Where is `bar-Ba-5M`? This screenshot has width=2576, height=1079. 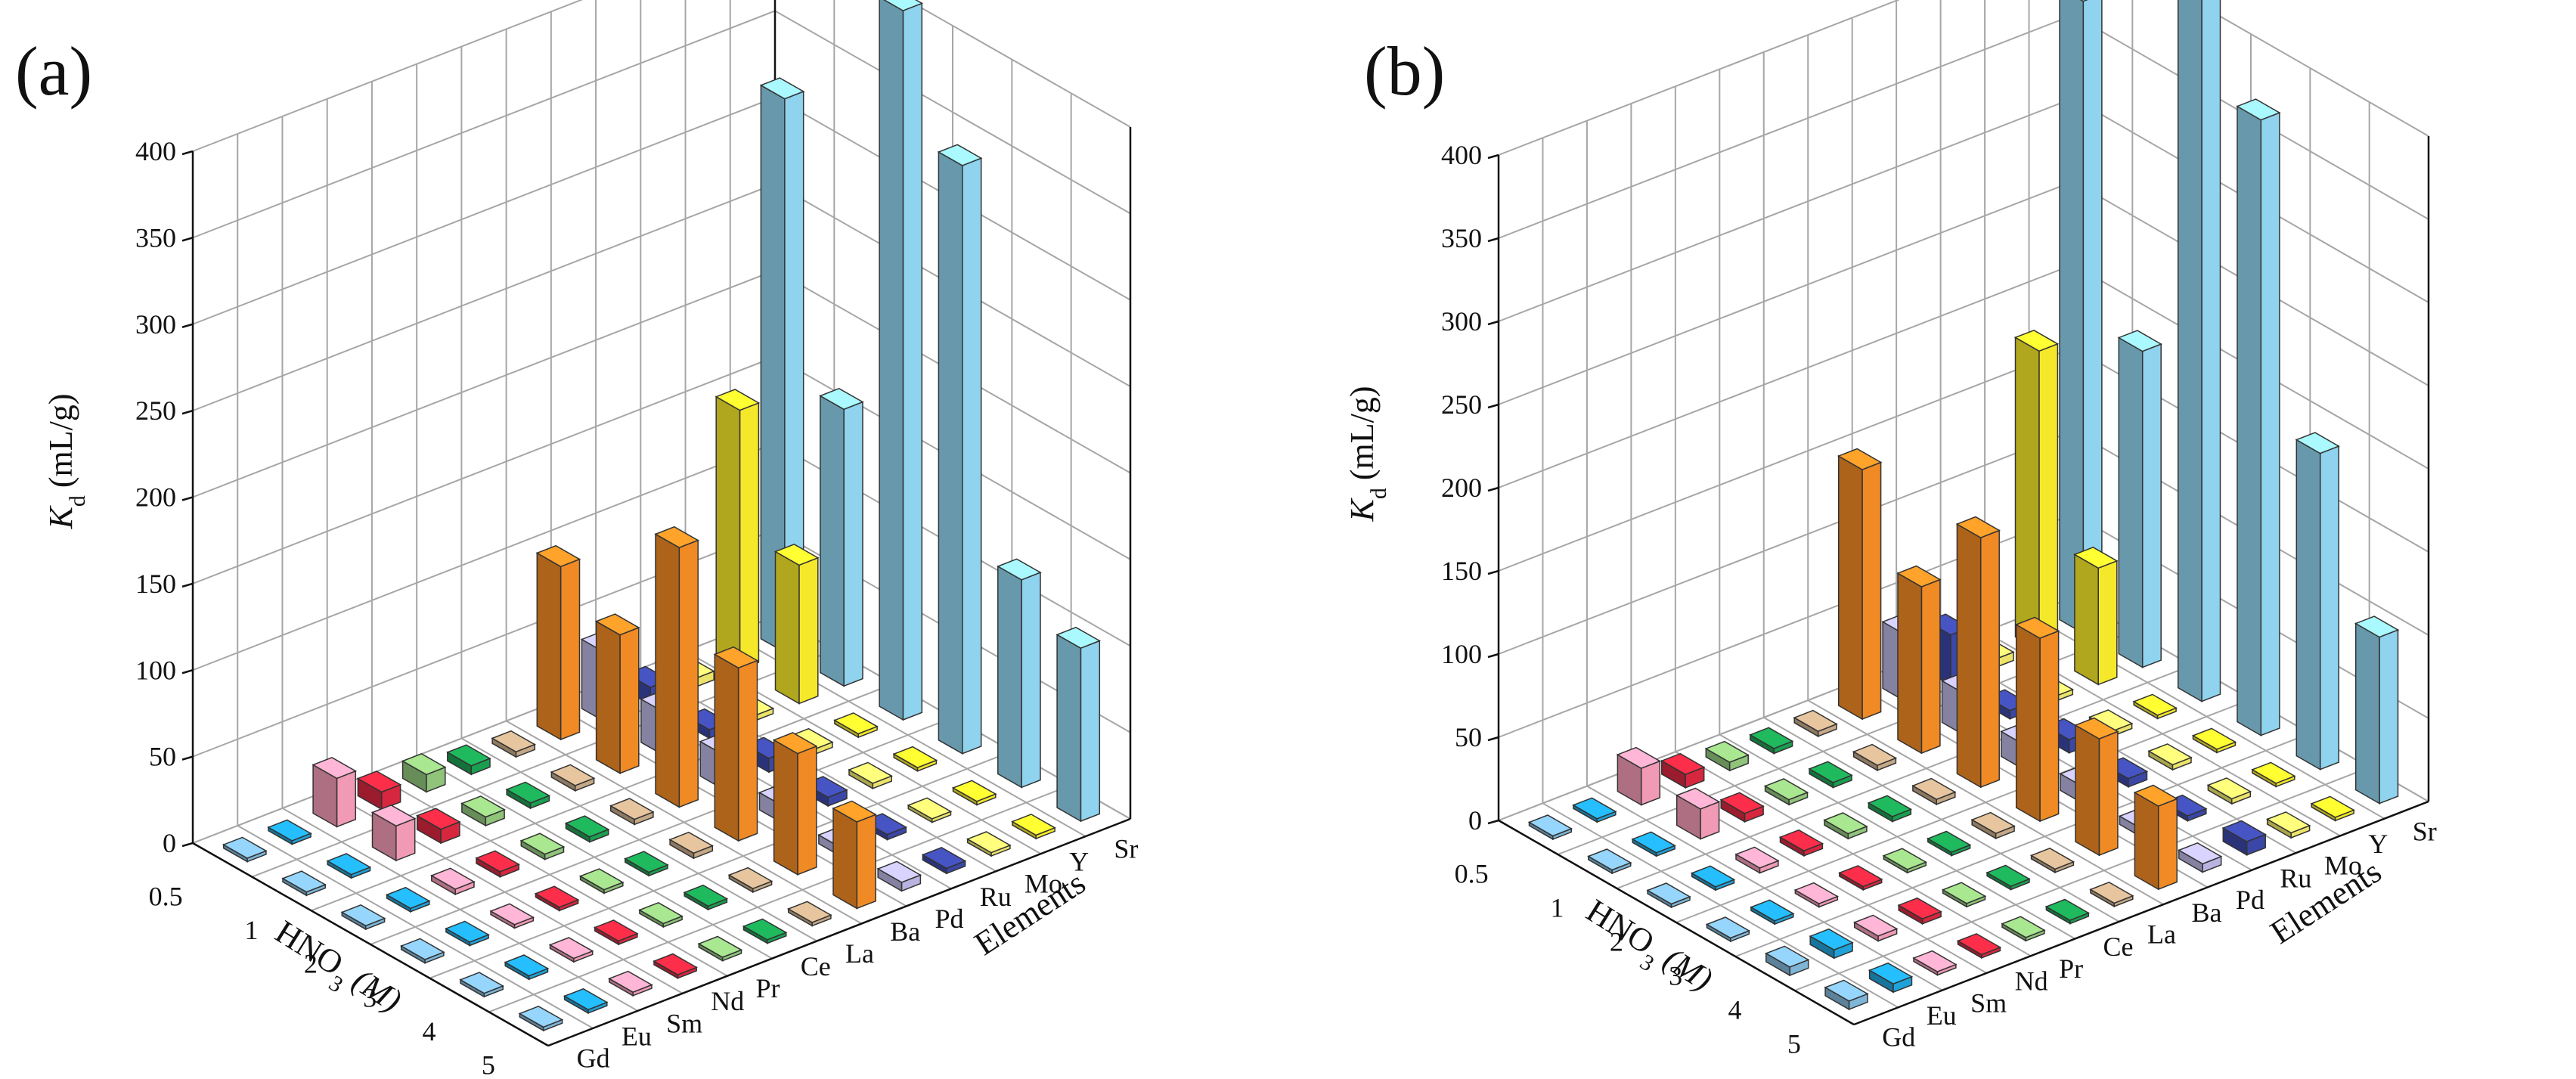 bar-Ba-5M is located at coordinates (854, 855).